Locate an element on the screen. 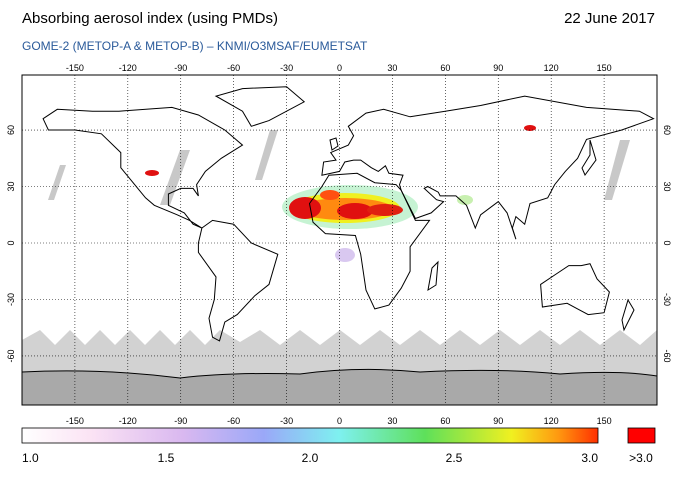 The width and height of the screenshot is (676, 480). lon-label-top: 60 is located at coordinates (445, 68).